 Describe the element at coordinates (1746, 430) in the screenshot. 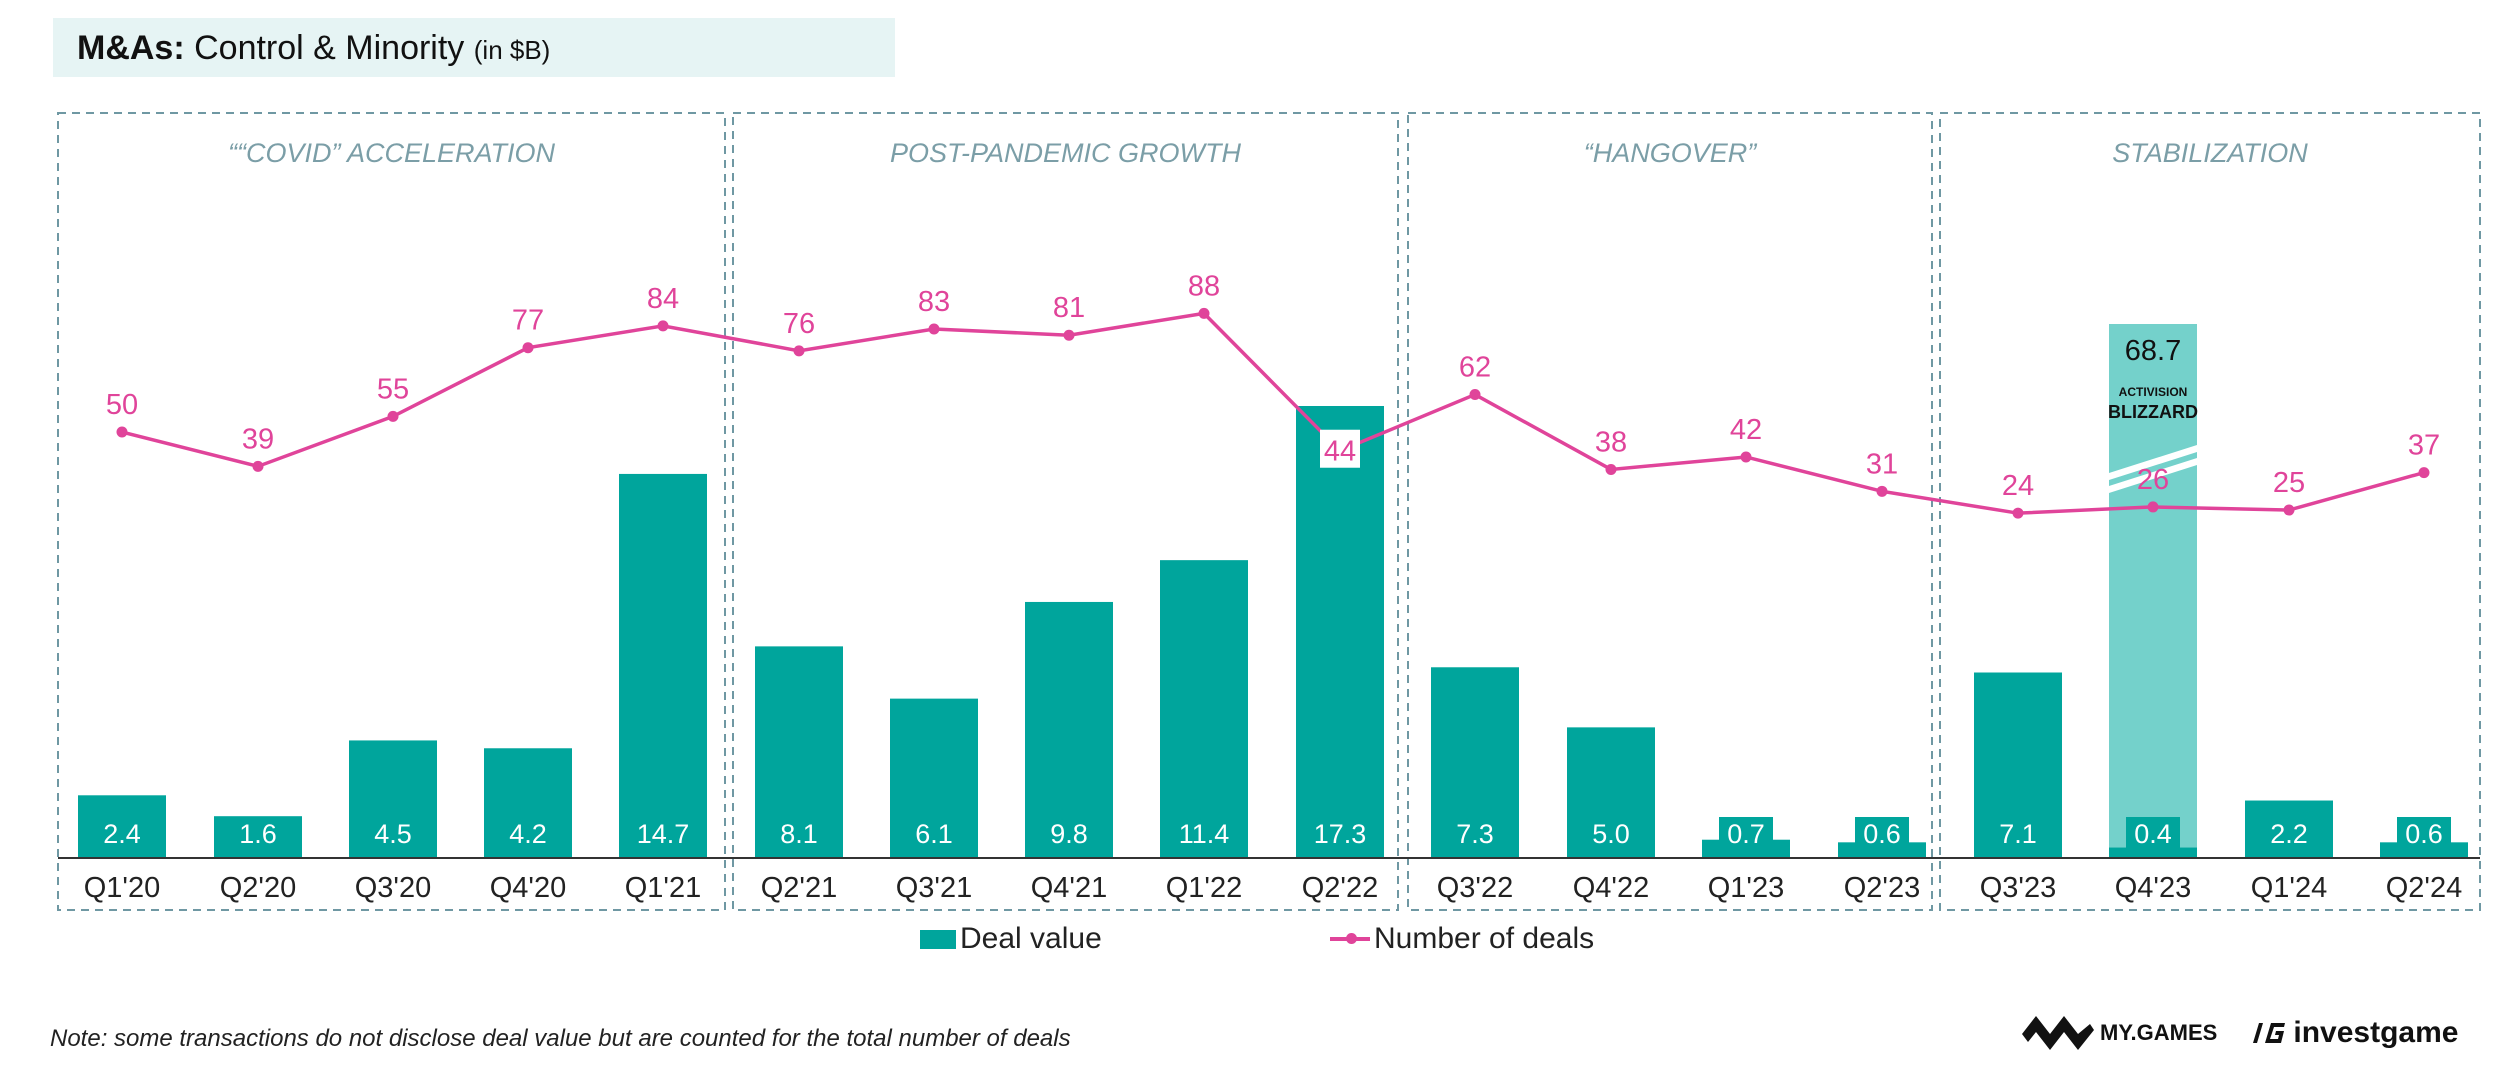

I see `line-value-label: 42` at that location.